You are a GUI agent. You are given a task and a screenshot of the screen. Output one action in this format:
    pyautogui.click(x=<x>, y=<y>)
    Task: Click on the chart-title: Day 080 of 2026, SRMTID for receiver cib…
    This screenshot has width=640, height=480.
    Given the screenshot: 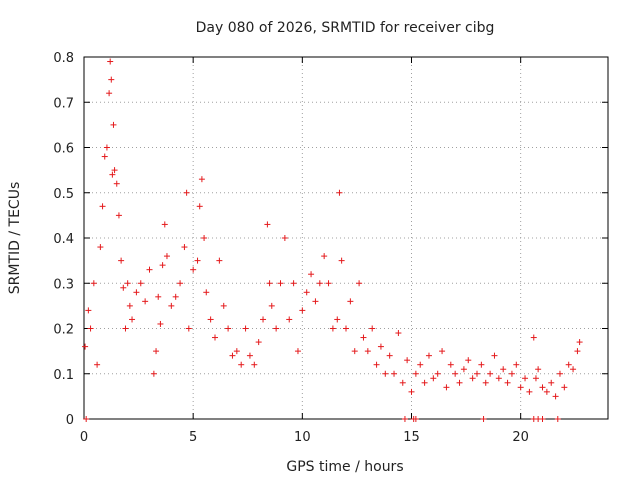 What is the action you would take?
    pyautogui.click(x=345, y=28)
    